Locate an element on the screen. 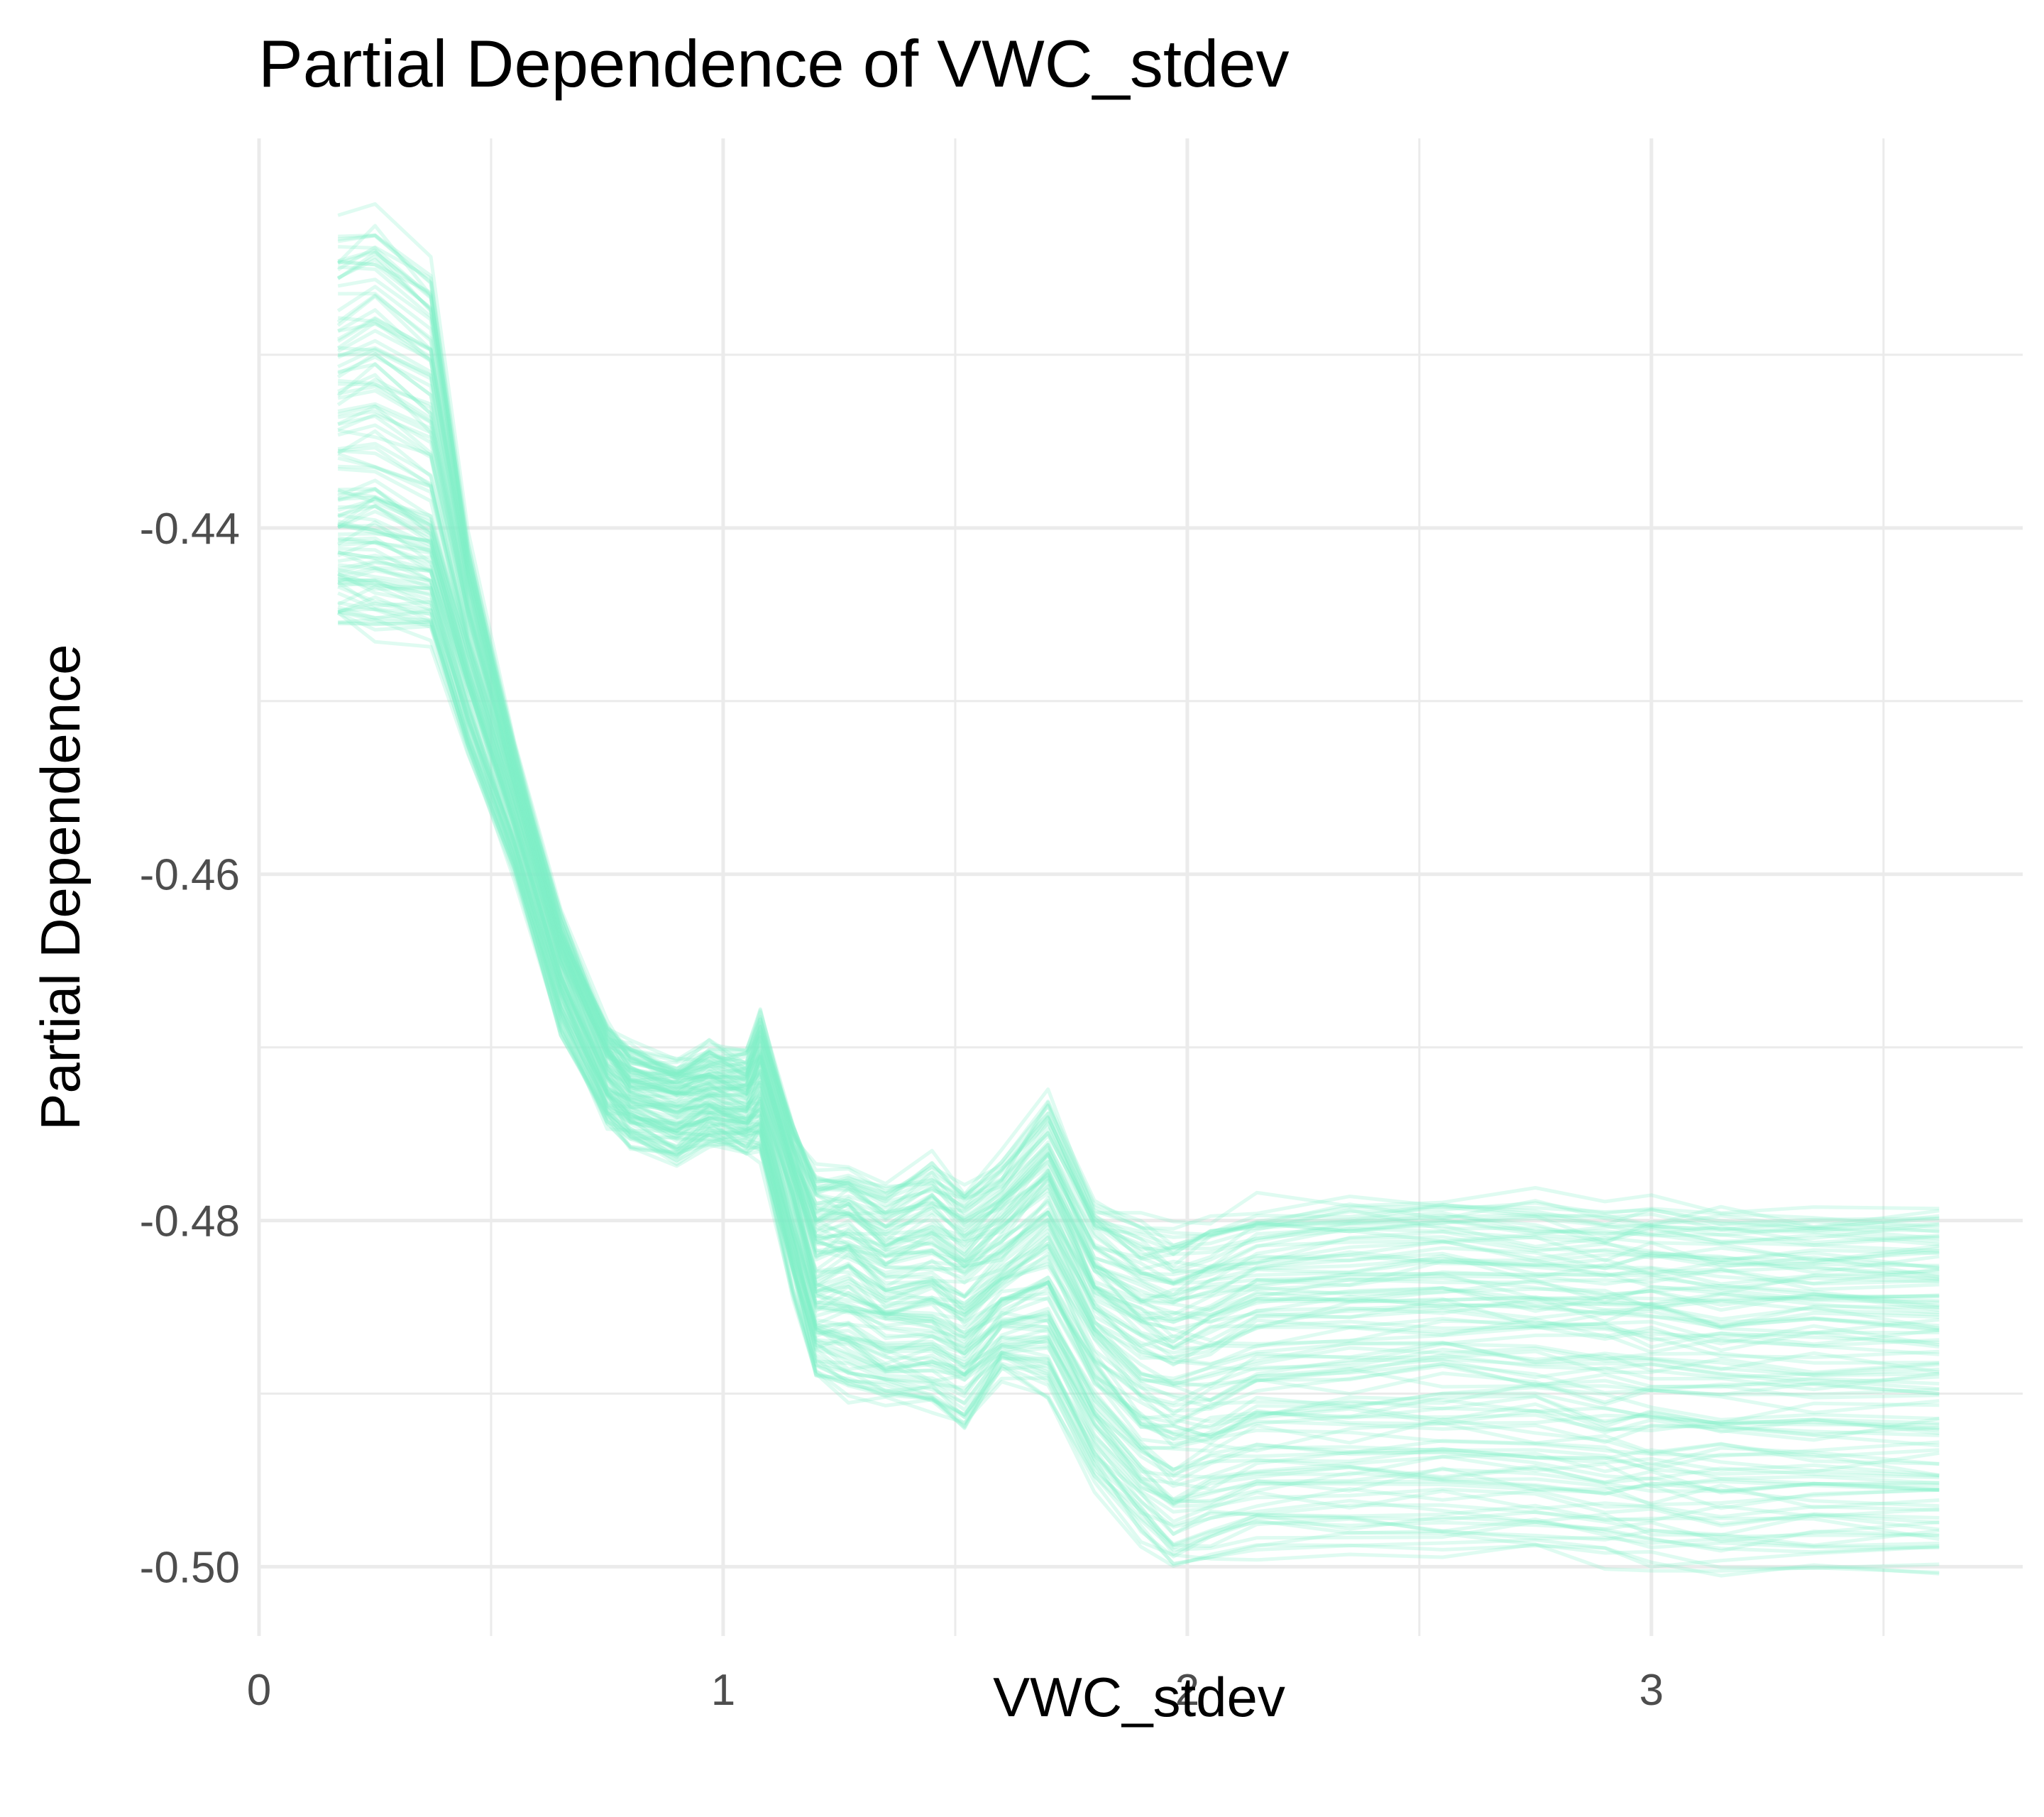  y-axis-ticks: -0.44 -0.46 -0.48 -0.50 is located at coordinates (190, 1049).